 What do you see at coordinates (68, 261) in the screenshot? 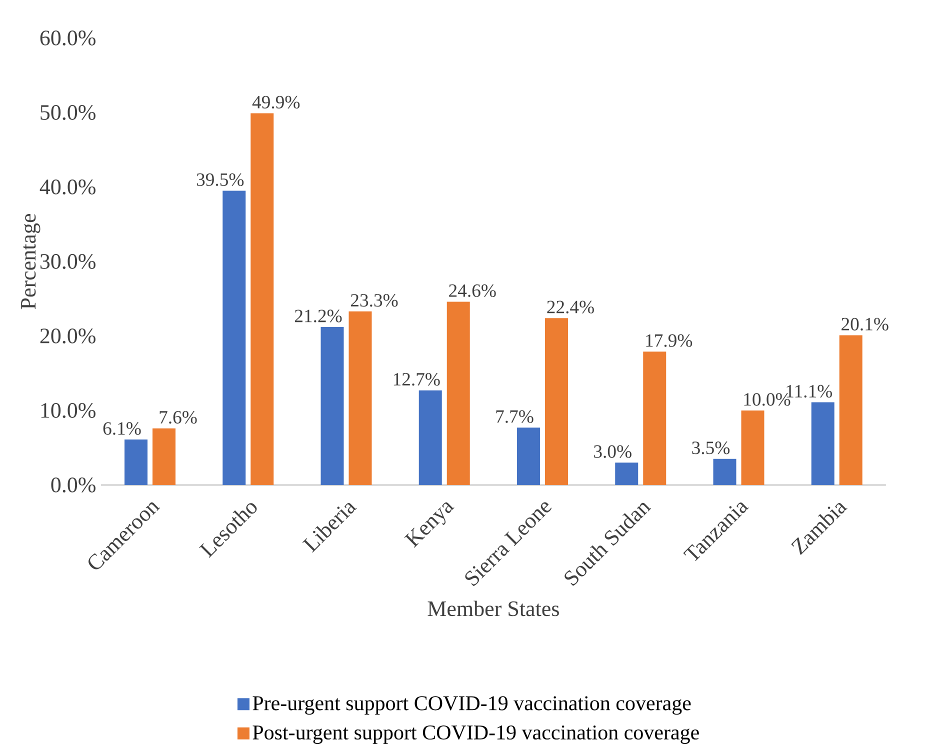
I see `y-tick-label: 30.0%` at bounding box center [68, 261].